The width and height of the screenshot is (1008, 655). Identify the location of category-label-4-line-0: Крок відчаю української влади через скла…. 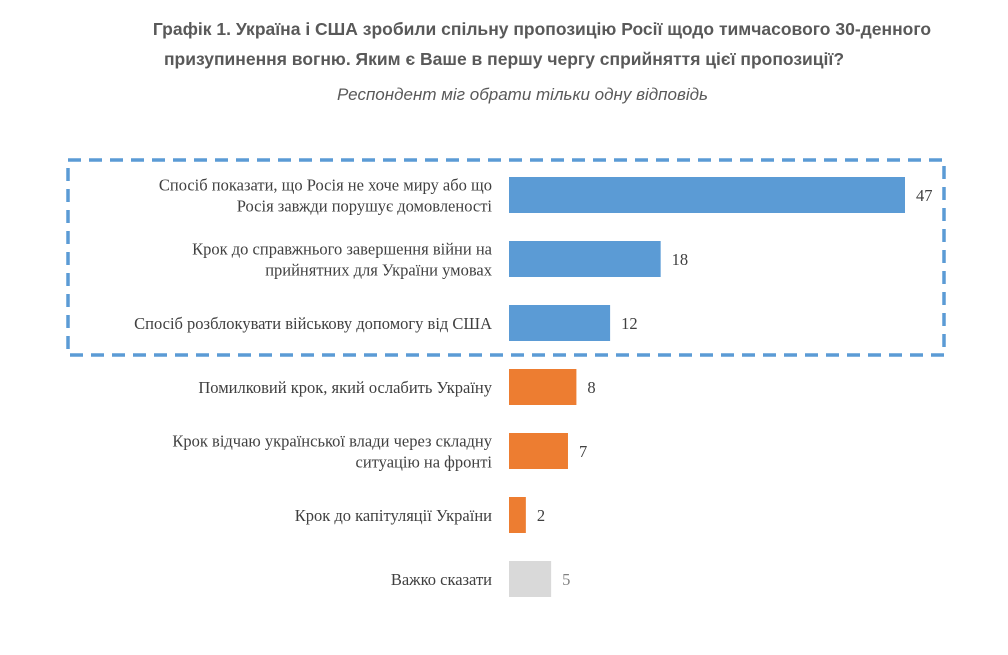
(332, 441).